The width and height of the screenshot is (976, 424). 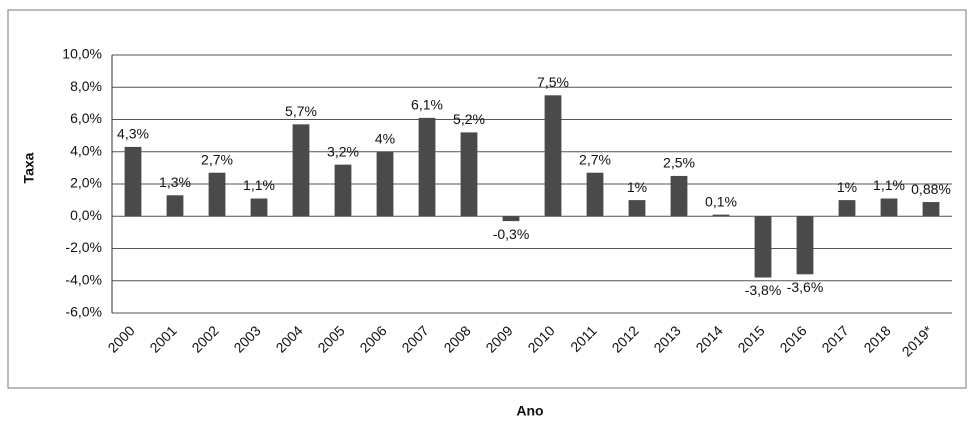 What do you see at coordinates (708, 338) in the screenshot?
I see `x-tick-label: 2014` at bounding box center [708, 338].